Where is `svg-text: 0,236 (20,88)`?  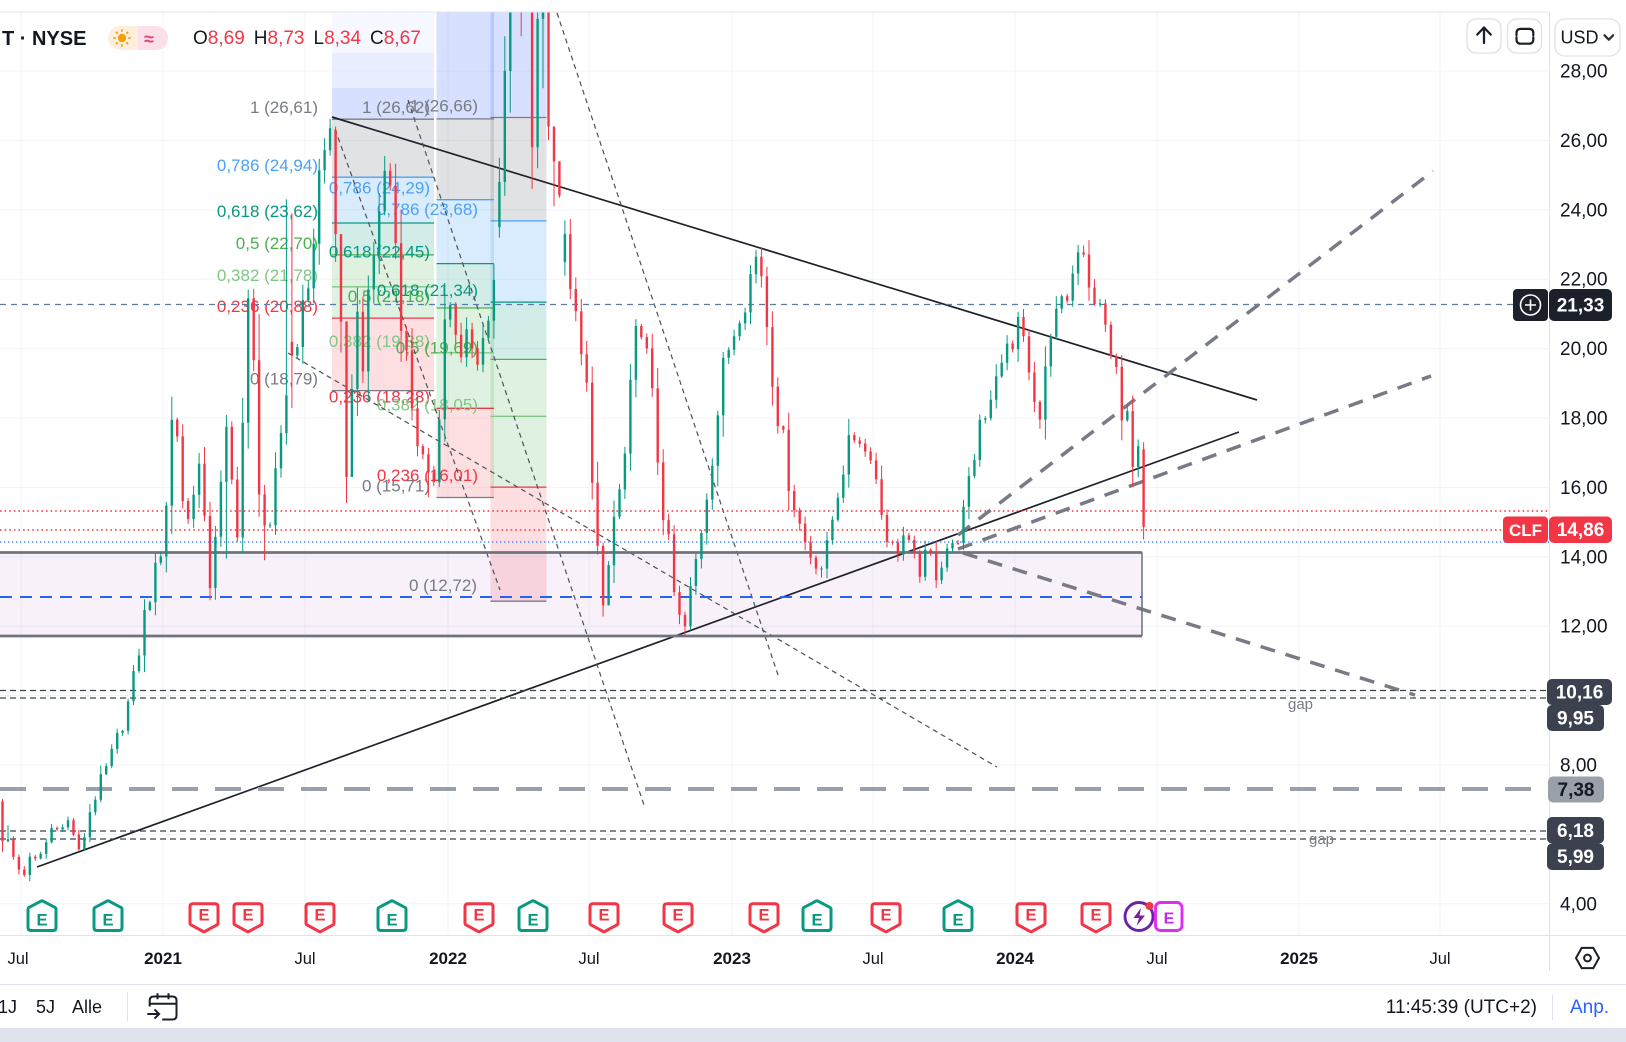
svg-text: 0,236 (20,88) is located at coordinates (267, 306).